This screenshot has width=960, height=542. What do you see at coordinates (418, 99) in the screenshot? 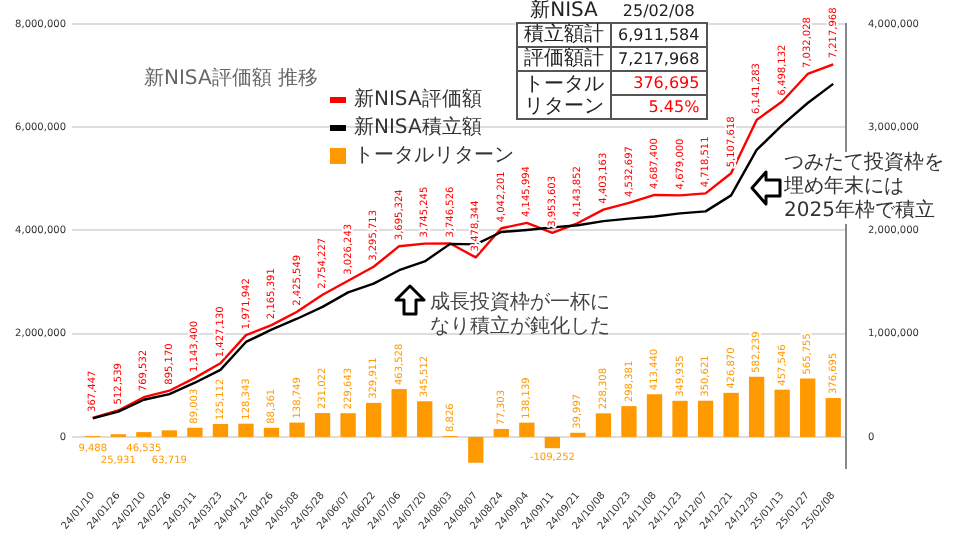
I see `legend-label: 新NISA評価額` at bounding box center [418, 99].